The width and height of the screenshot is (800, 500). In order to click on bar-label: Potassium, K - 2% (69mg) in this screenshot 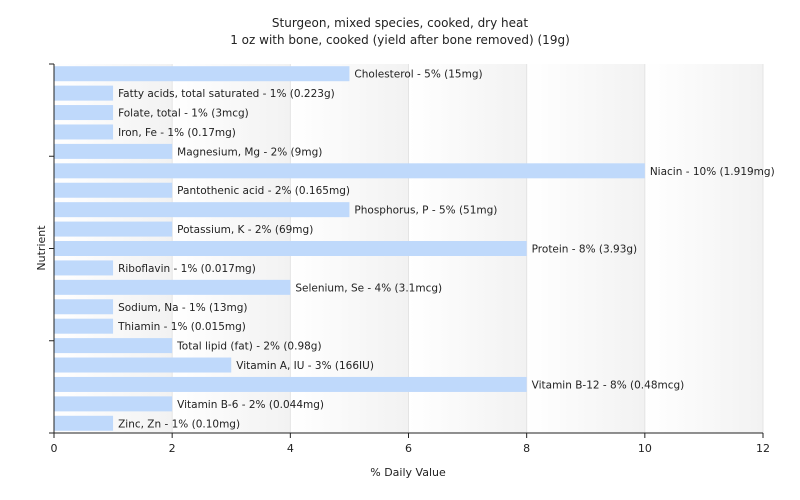, I will do `click(245, 230)`.